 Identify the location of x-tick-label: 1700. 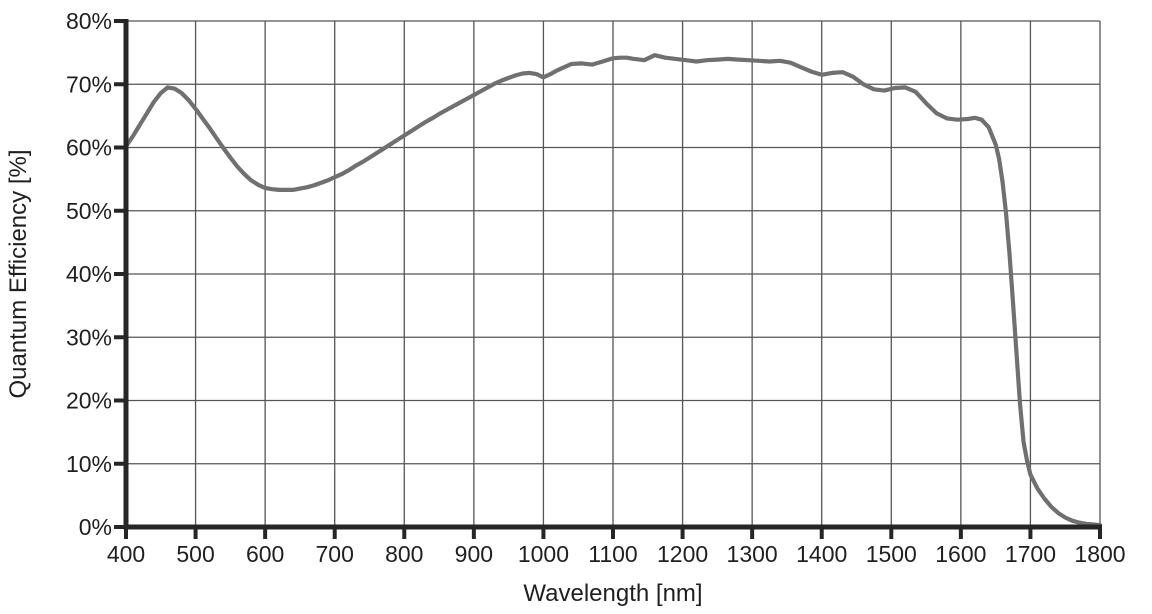
(1030, 554).